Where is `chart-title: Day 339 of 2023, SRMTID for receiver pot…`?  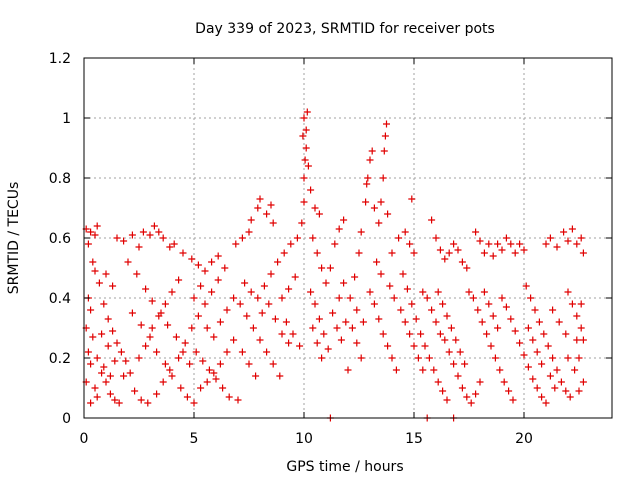 chart-title: Day 339 of 2023, SRMTID for receiver pot… is located at coordinates (345, 29).